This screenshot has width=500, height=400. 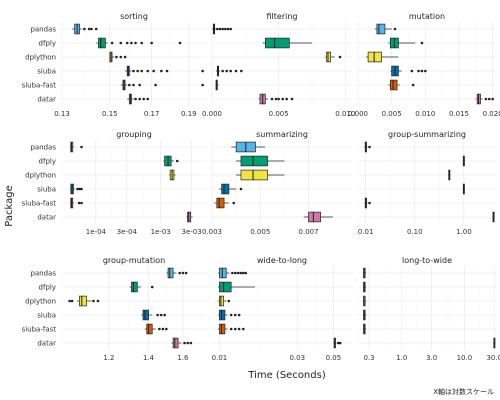 What do you see at coordinates (260, 232) in the screenshot?
I see `x-tick-label: 0.005` at bounding box center [260, 232].